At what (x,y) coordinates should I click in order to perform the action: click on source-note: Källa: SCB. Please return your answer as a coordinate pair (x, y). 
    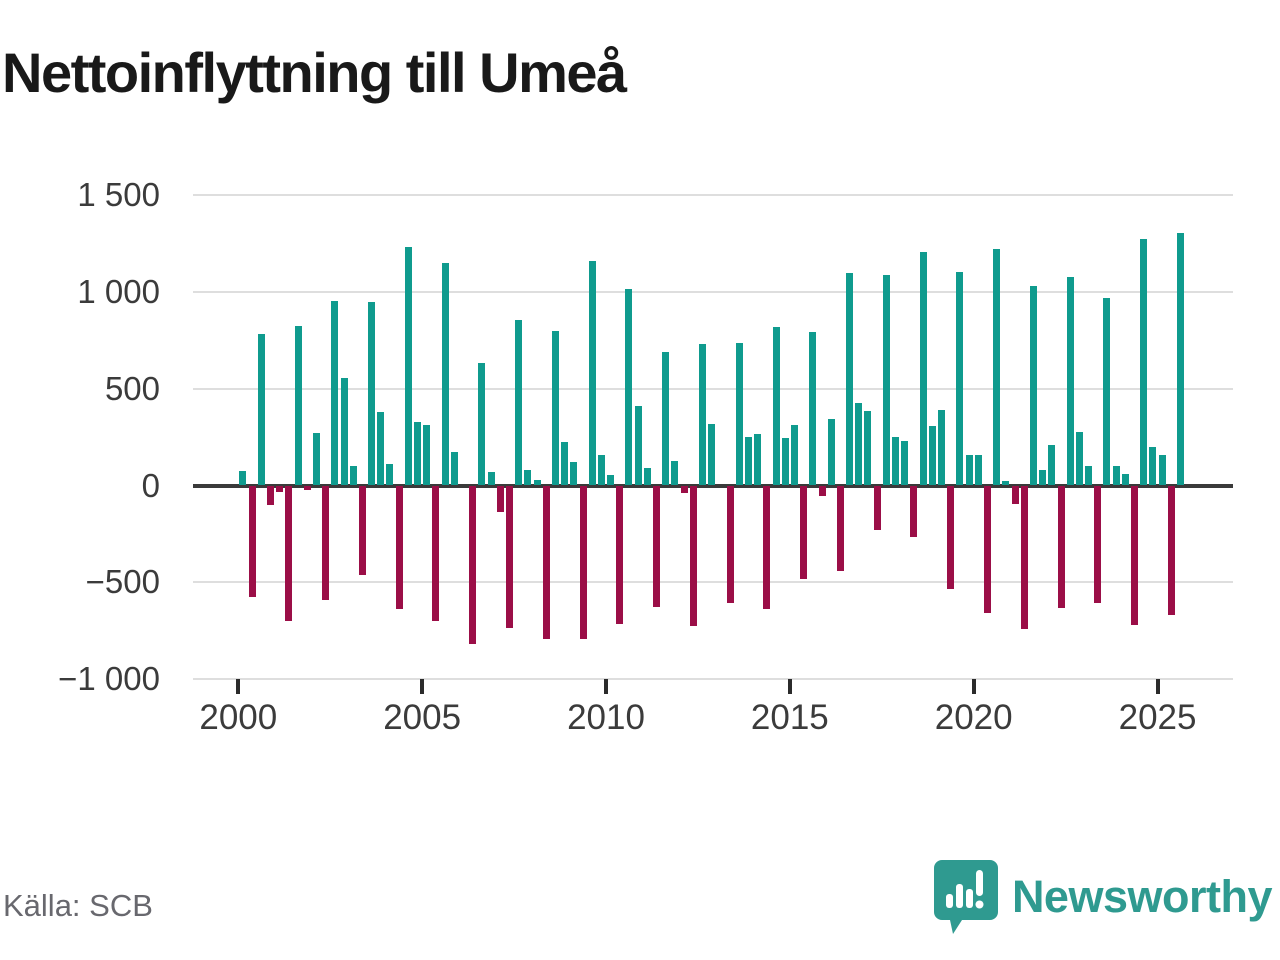
    Looking at the image, I should click on (78, 905).